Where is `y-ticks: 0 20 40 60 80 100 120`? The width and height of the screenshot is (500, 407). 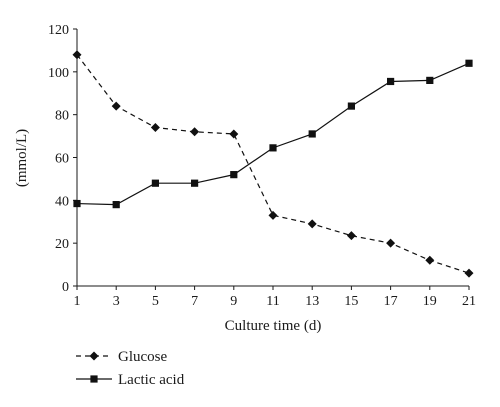 y-ticks: 0 20 40 60 80 100 120 is located at coordinates (62, 159).